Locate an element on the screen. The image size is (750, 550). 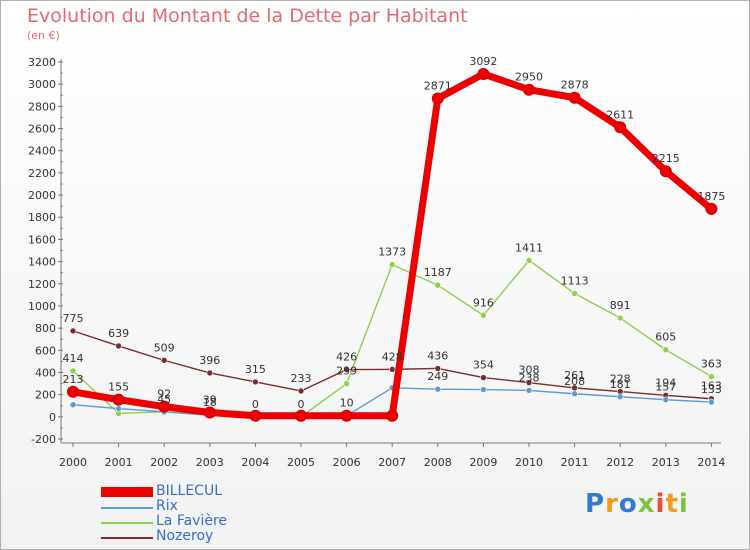
y-tick-label: 2000 is located at coordinates (42, 195).